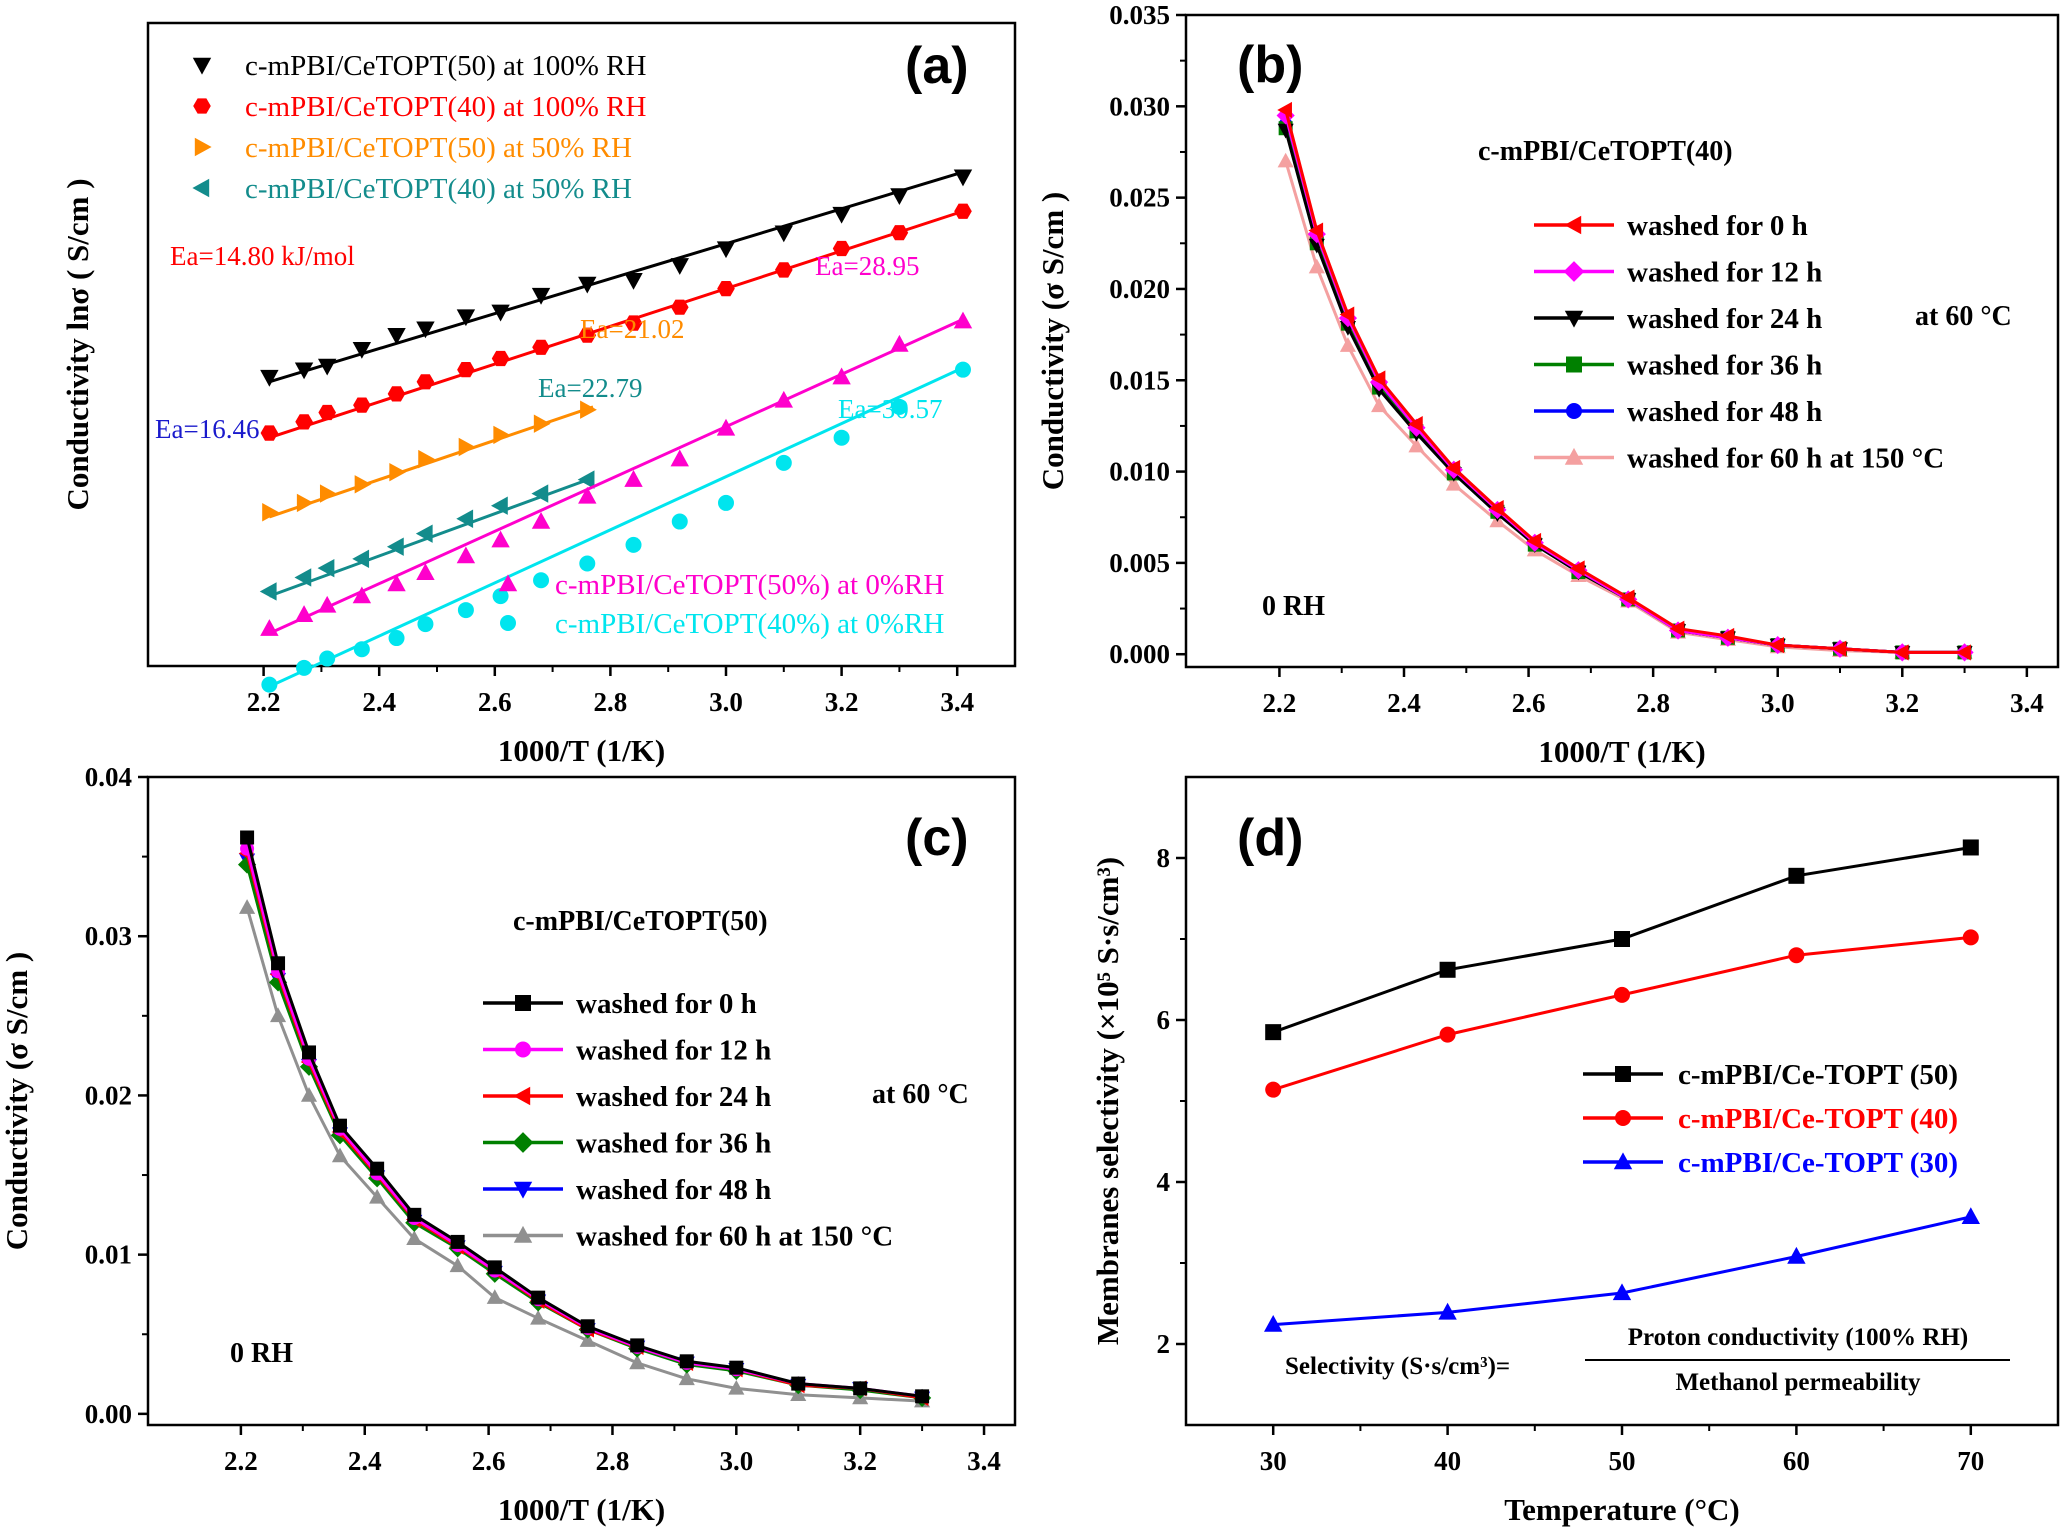  I want to click on legend-label: washed for 12 h, so click(673, 1051).